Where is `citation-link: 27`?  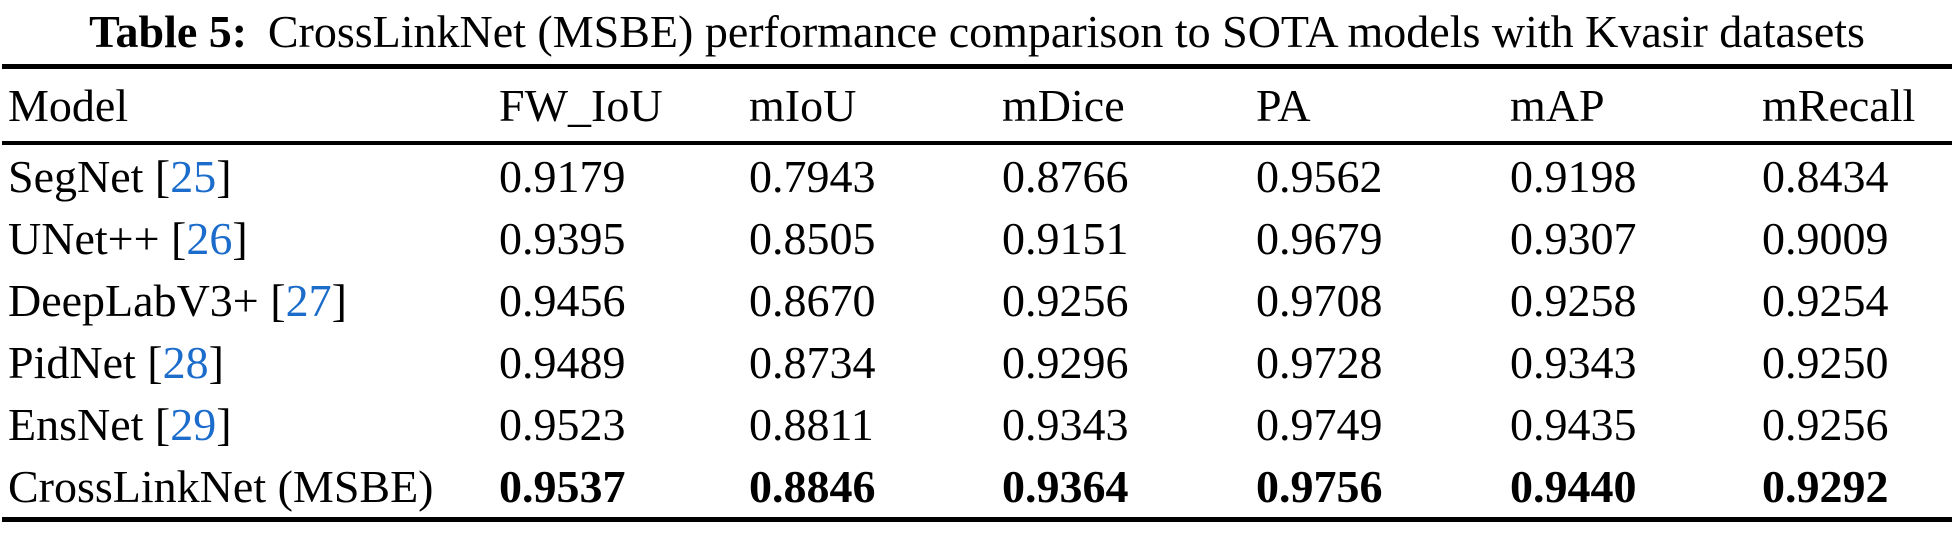 citation-link: 27 is located at coordinates (308, 300).